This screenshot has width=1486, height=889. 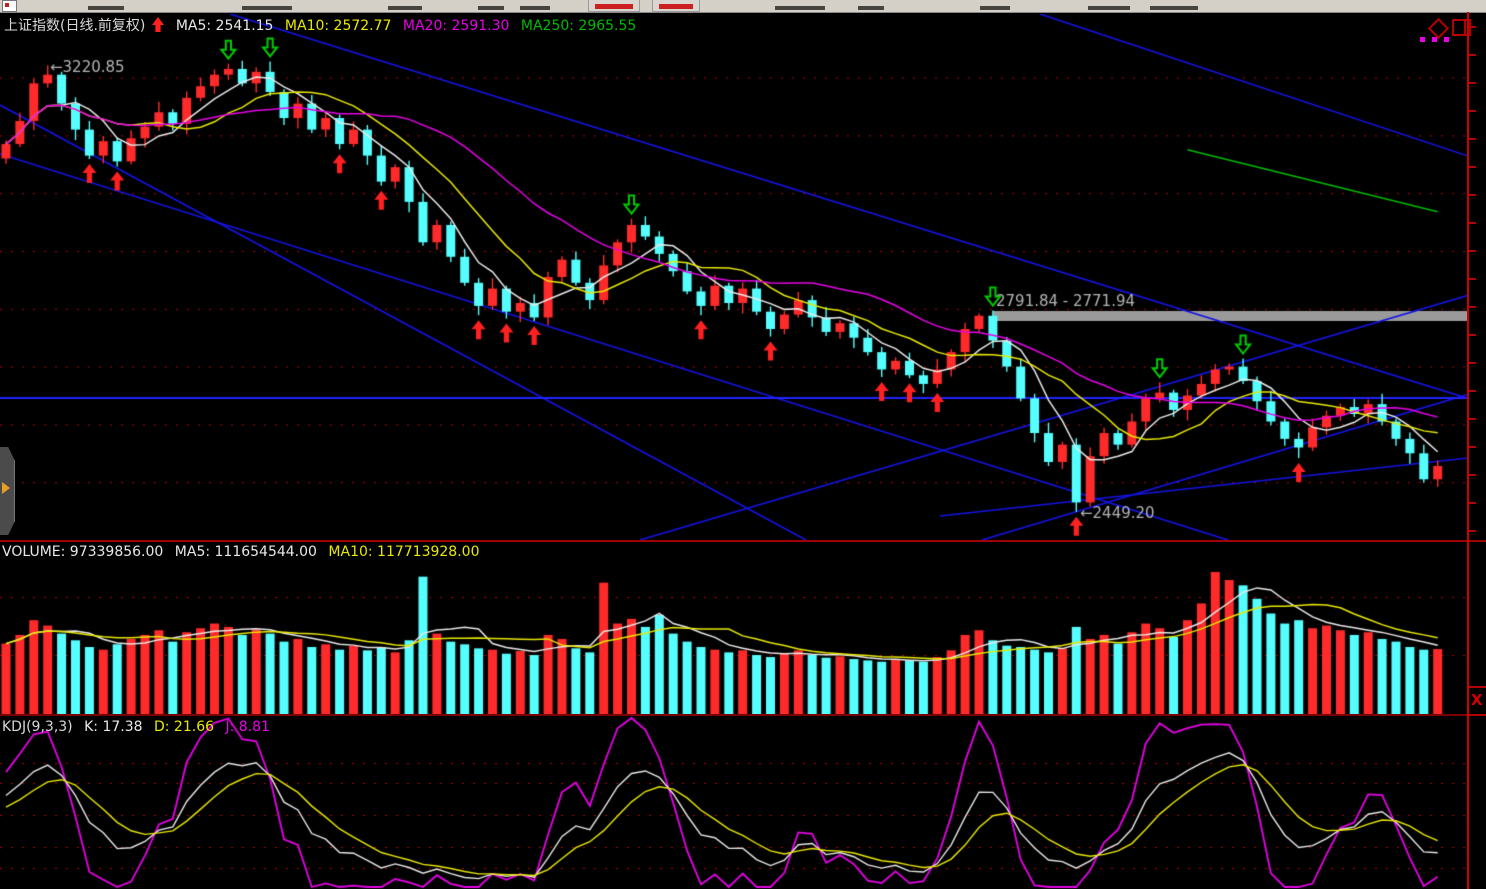 I want to click on expand-right-arrow-icon, so click(x=6, y=488).